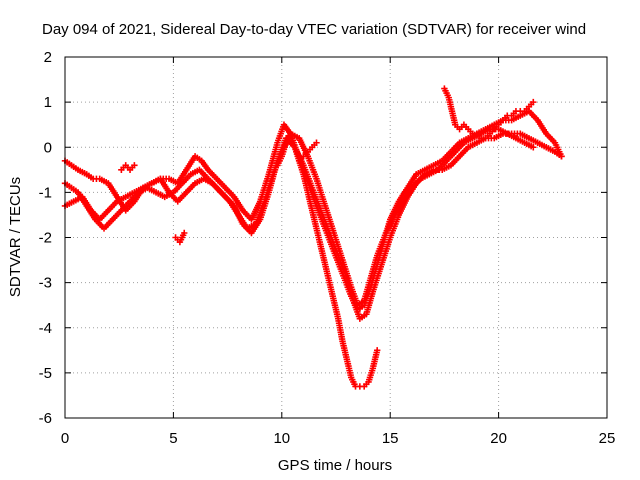 Image resolution: width=640 pixels, height=480 pixels. I want to click on x-tick-label: 10, so click(281, 438).